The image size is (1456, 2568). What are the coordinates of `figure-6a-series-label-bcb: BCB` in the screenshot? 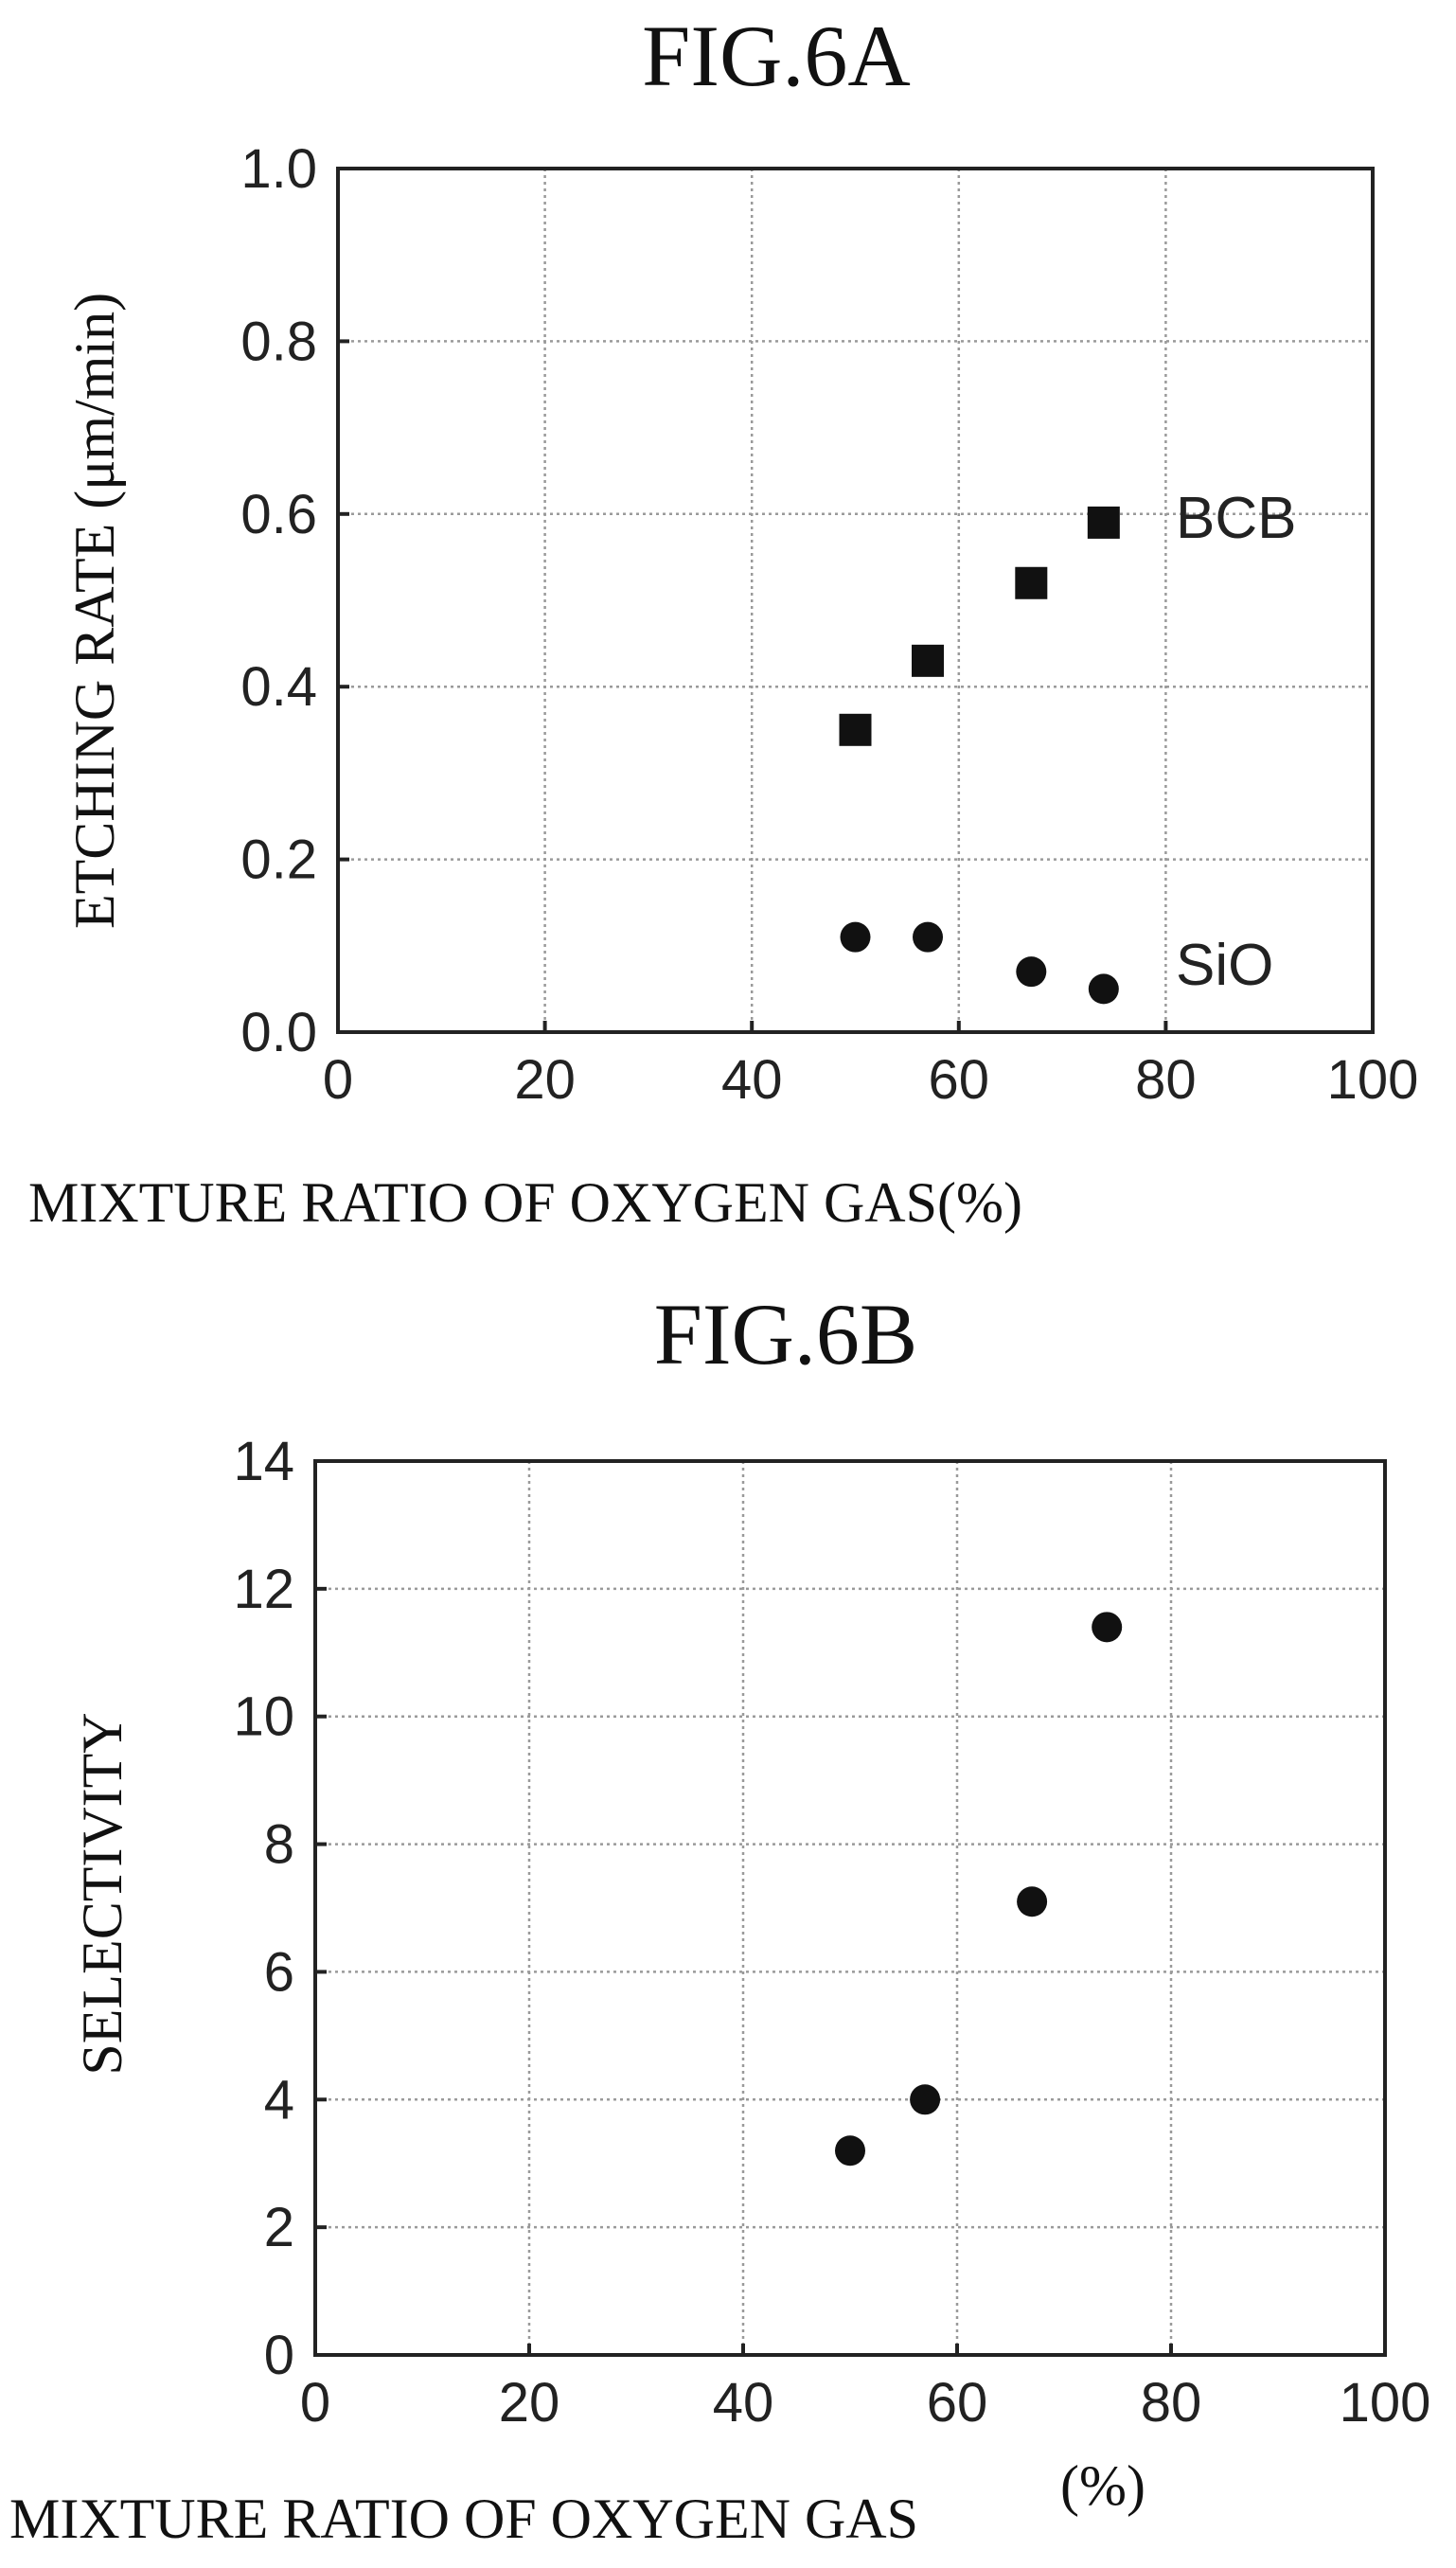 It's located at (1236, 519).